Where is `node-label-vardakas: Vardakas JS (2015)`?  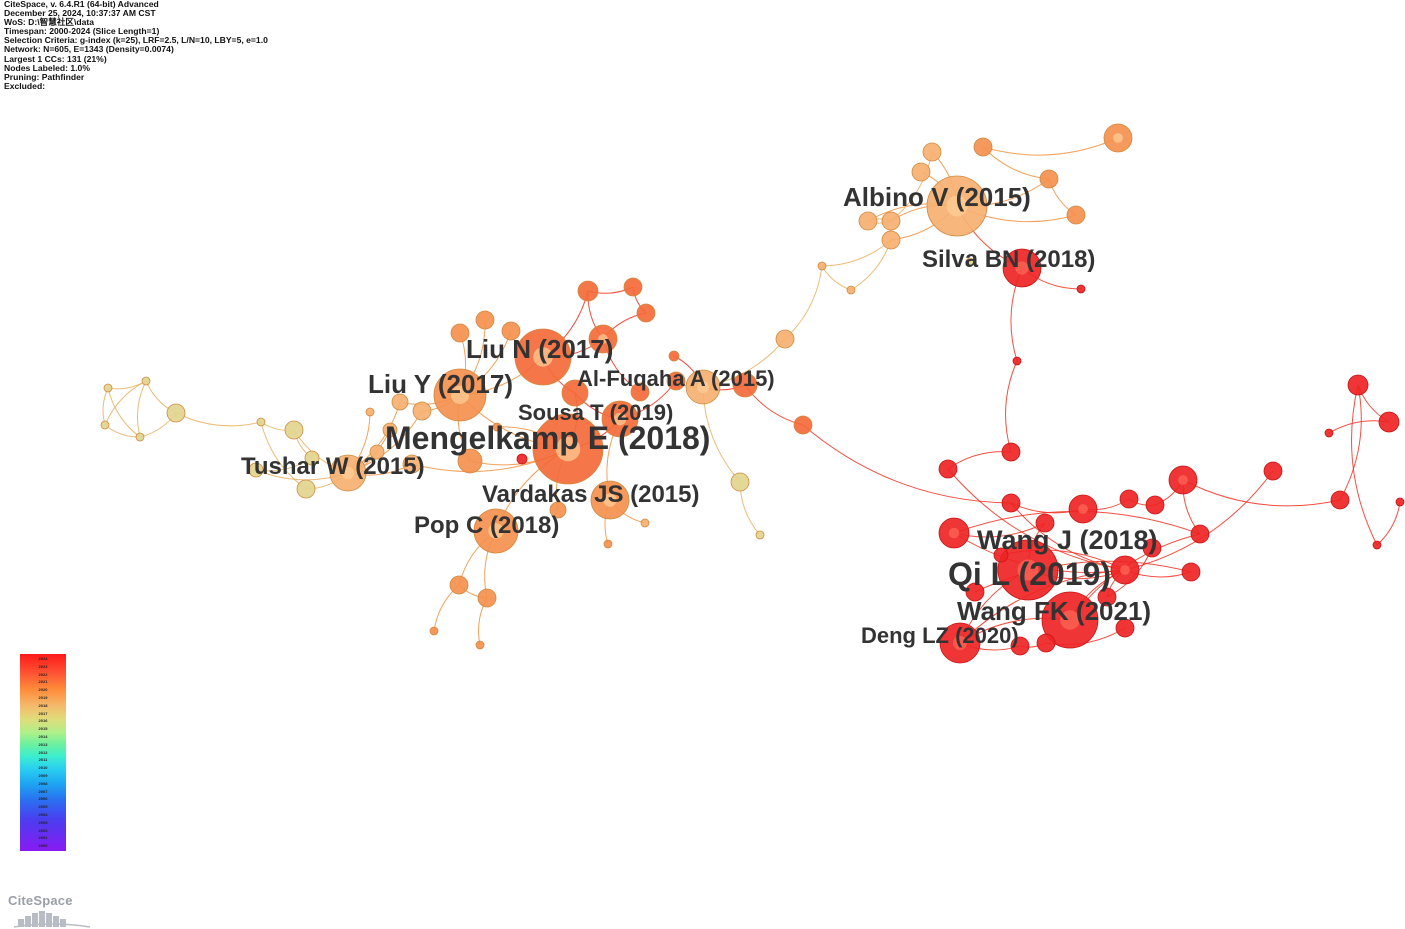
node-label-vardakas: Vardakas JS (2015) is located at coordinates (591, 494).